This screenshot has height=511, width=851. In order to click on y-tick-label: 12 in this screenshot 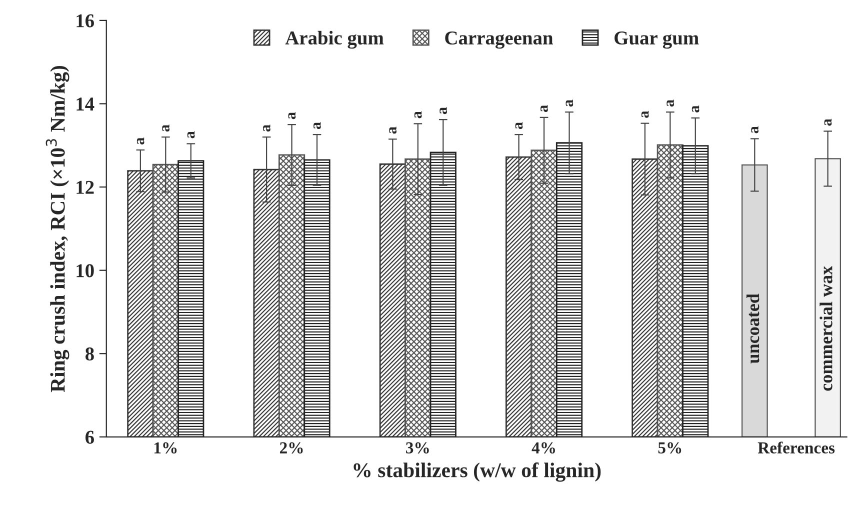, I will do `click(85, 187)`.